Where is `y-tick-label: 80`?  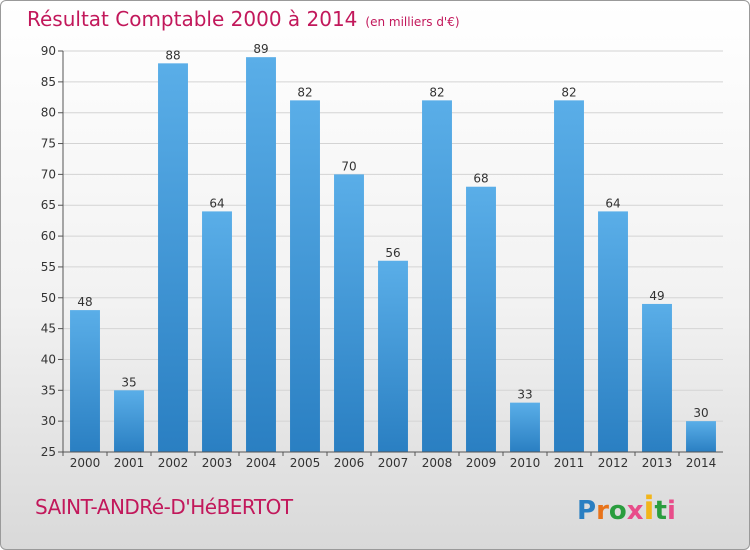 y-tick-label: 80 is located at coordinates (48, 113).